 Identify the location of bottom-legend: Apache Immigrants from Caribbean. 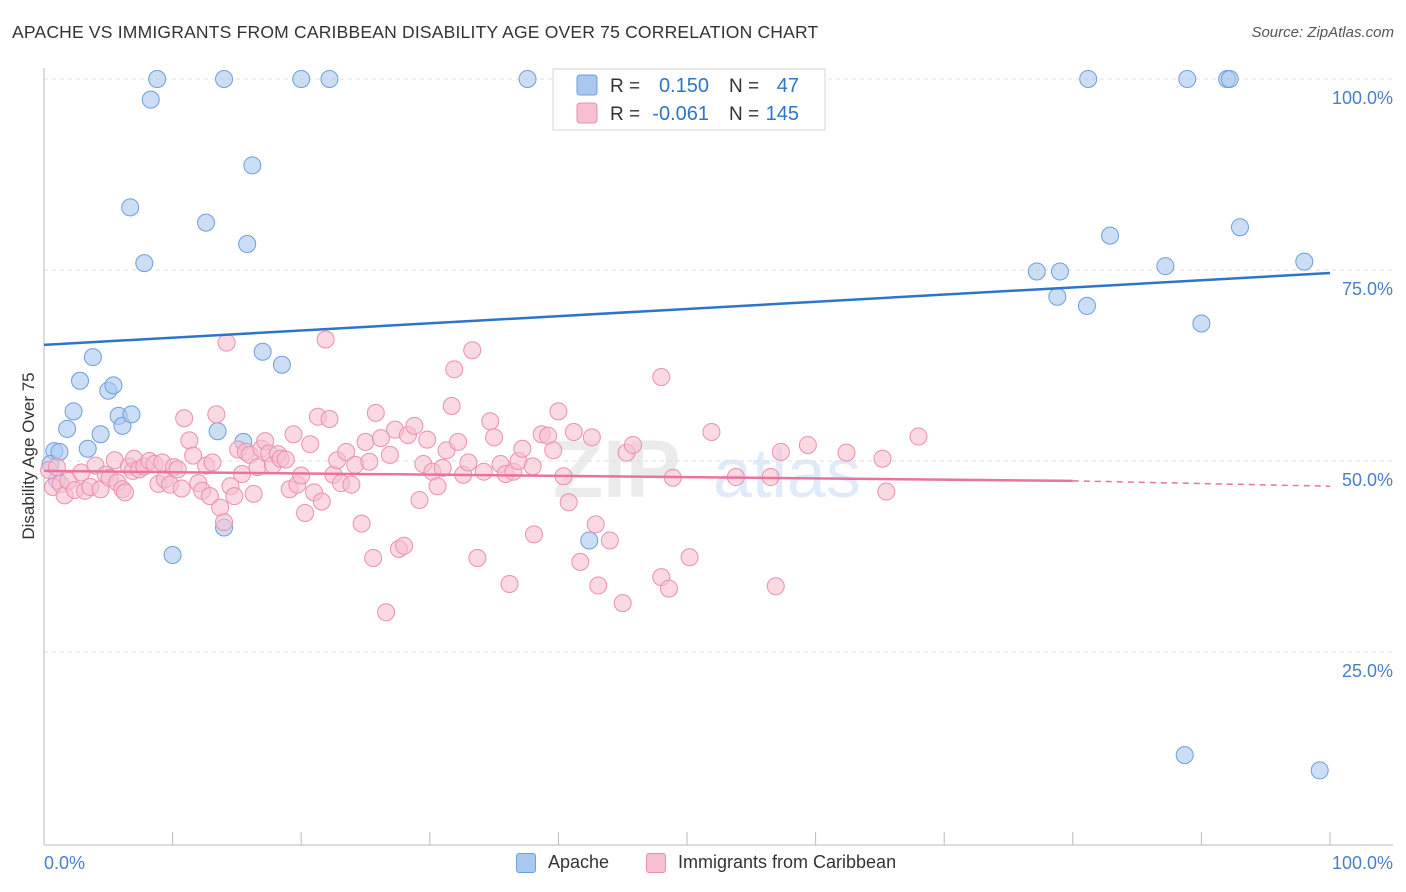
(703, 864).